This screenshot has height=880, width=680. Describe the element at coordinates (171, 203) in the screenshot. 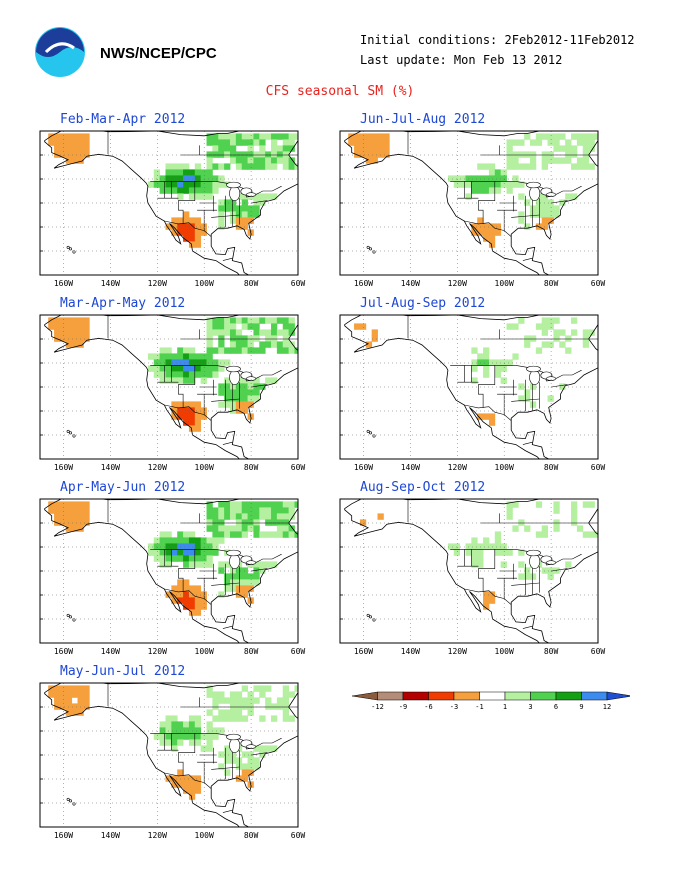

I see `coastline` at that location.